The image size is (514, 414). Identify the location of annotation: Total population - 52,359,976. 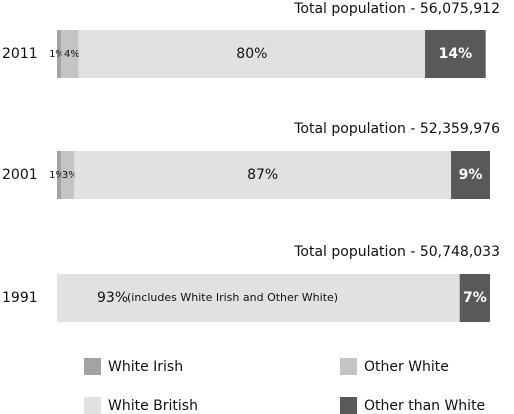
(396, 129).